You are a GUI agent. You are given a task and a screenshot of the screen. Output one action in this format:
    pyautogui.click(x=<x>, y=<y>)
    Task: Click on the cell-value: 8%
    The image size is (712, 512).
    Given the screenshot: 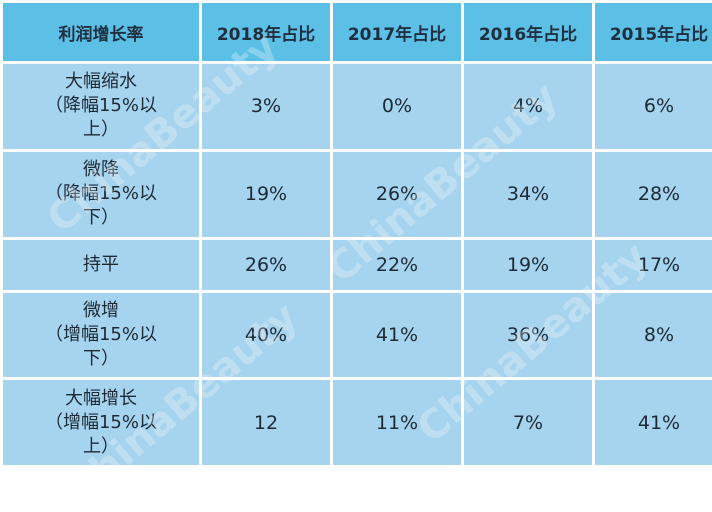 What is the action you would take?
    pyautogui.click(x=653, y=335)
    